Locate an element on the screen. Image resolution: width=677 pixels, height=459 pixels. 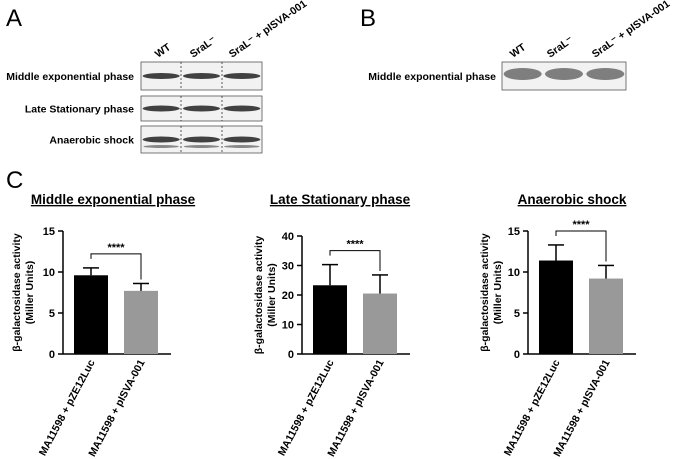
y-tick-label: 40 is located at coordinates (288, 237).